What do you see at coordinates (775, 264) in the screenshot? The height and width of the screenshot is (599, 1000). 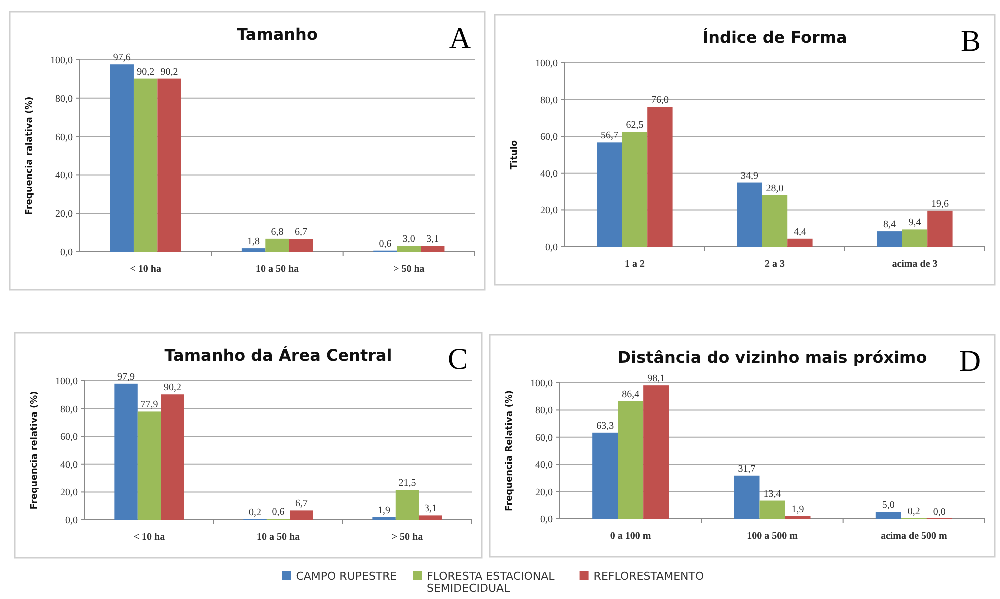 I see `x-tick-label: 2 a 3` at bounding box center [775, 264].